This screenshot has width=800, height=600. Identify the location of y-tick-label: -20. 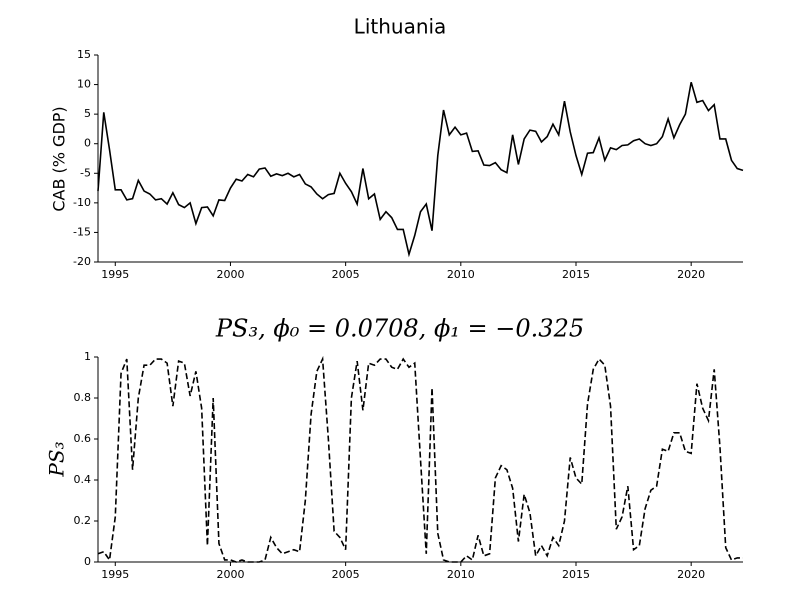
(82, 261).